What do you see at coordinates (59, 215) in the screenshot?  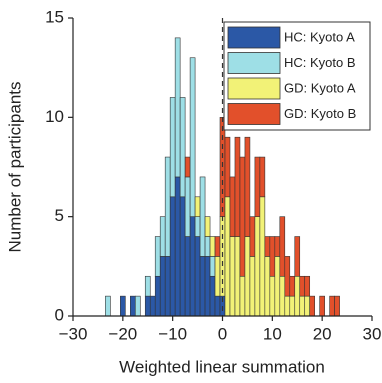 I see `y-tick-label: 5` at bounding box center [59, 215].